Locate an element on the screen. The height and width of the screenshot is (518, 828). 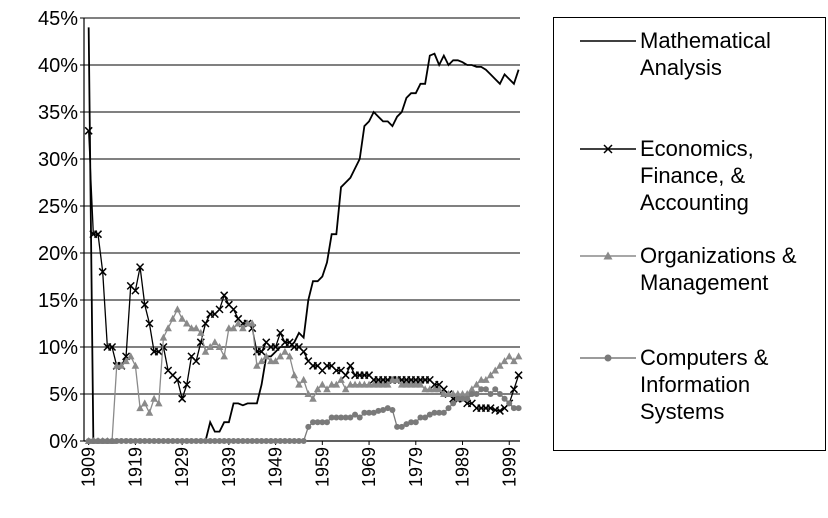
legend-label: Organizations & Management is located at coordinates (718, 269).